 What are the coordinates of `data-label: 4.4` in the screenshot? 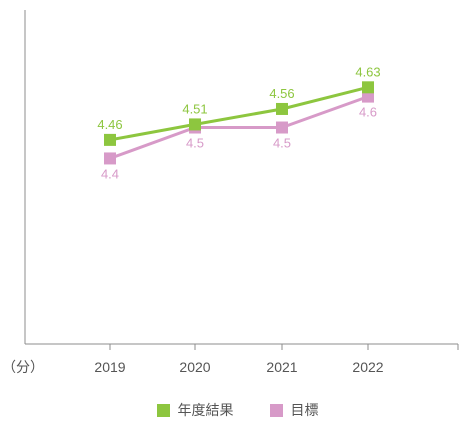 It's located at (110, 173).